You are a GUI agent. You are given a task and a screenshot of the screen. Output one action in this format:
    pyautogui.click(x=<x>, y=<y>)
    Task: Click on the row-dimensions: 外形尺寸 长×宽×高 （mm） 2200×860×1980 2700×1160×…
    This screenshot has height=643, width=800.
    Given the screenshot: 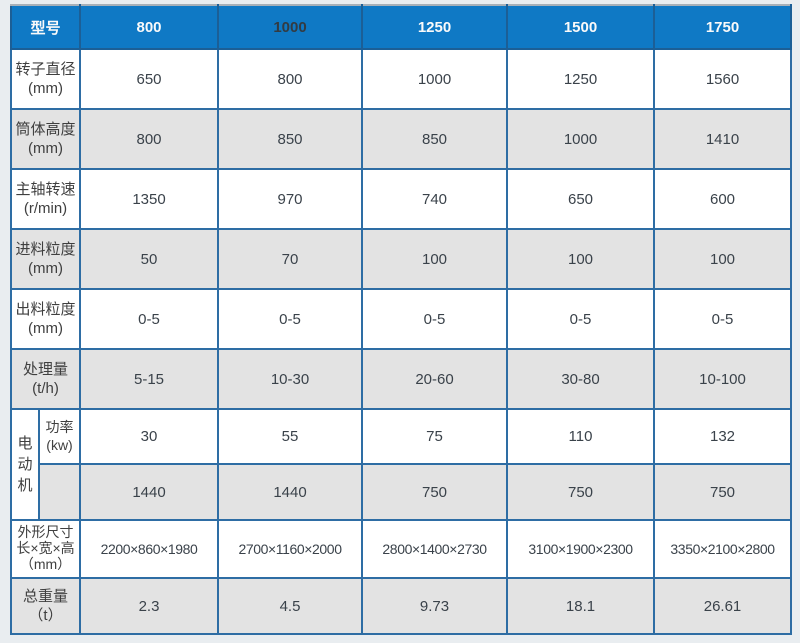 What is the action you would take?
    pyautogui.click(x=401, y=549)
    